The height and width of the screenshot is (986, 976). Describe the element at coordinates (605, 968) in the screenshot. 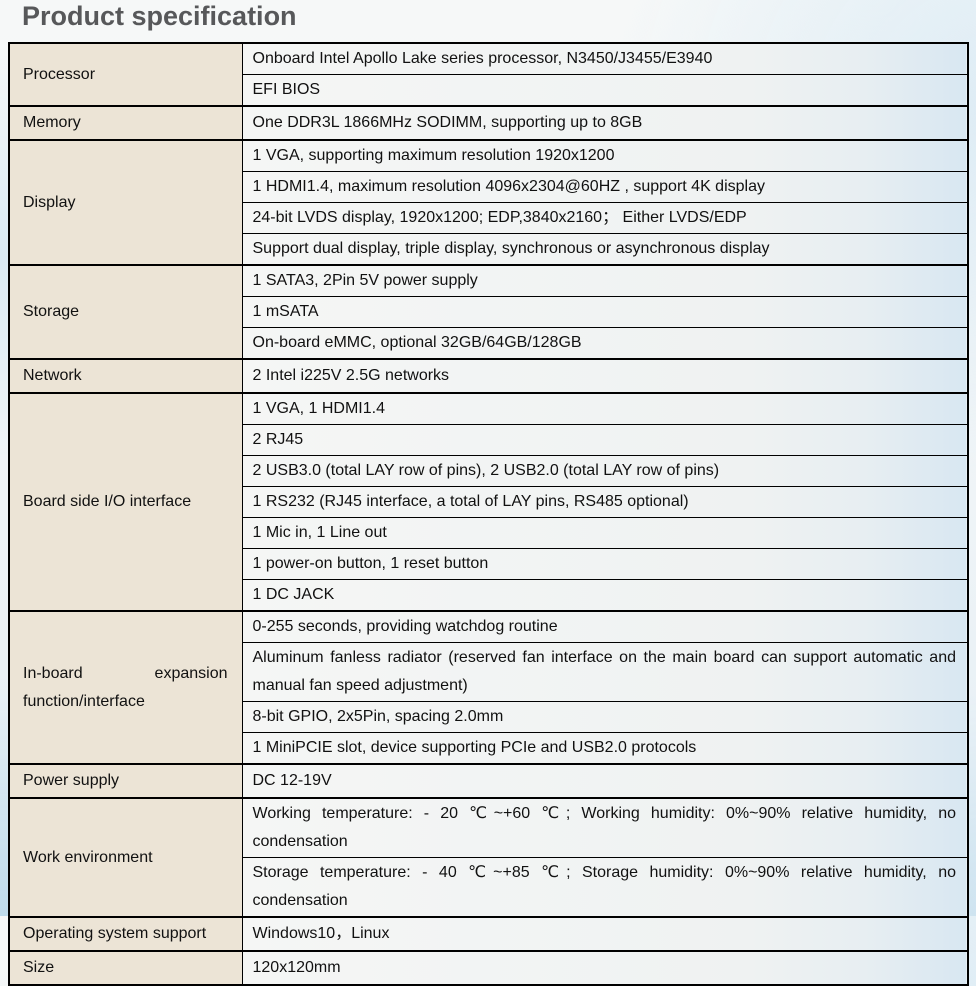

I see `spec-value-cell: 120x120mm` at that location.